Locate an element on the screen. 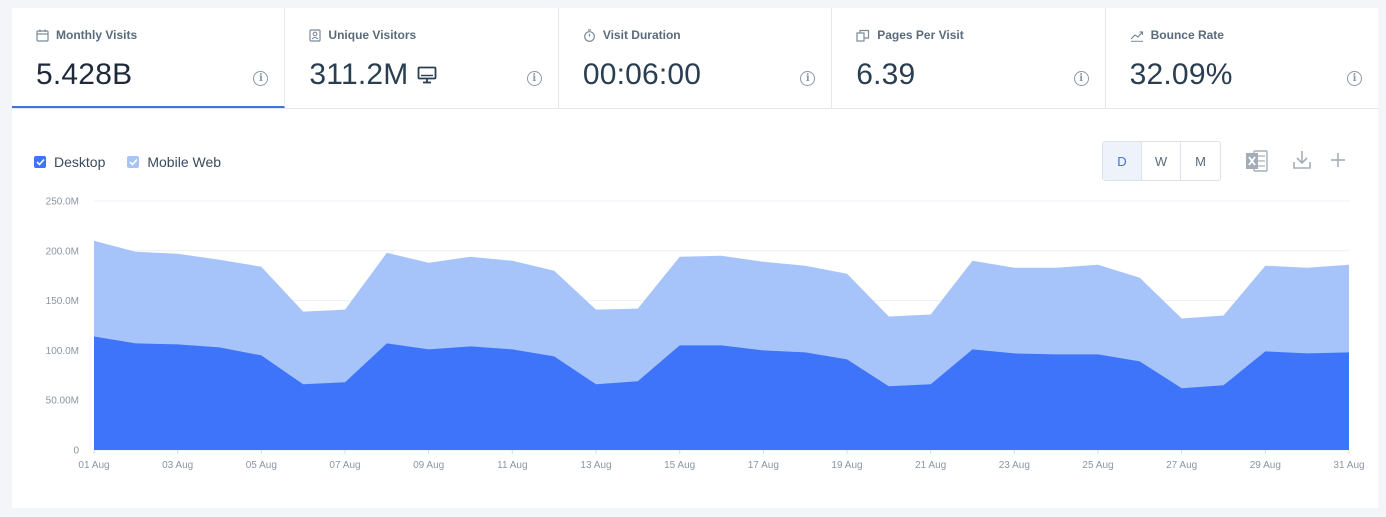 This screenshot has height=517, width=1386. x-tick-label: 09 Aug is located at coordinates (428, 465).